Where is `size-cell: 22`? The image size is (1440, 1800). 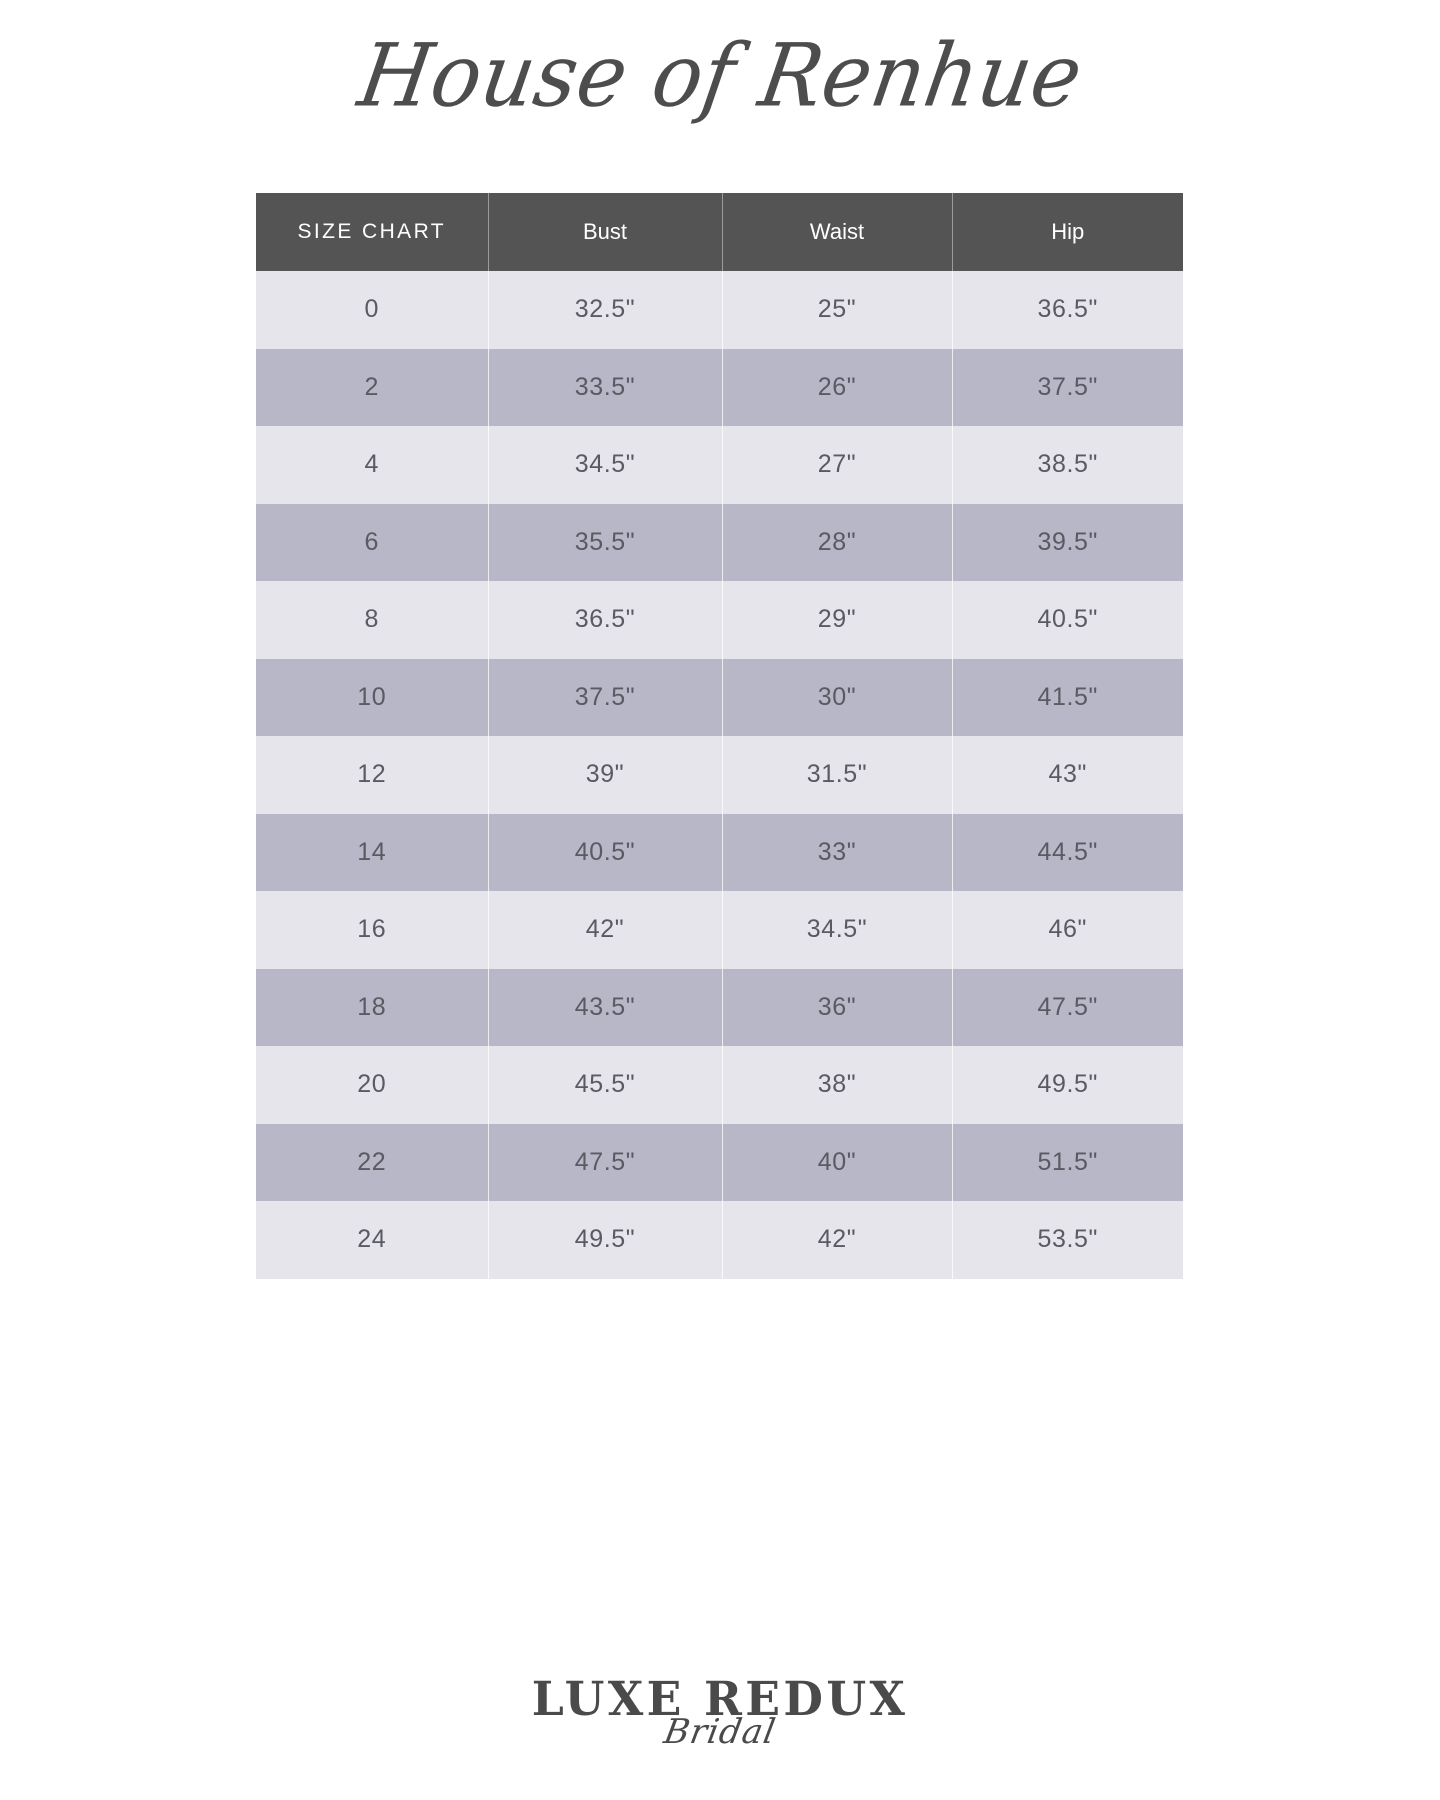 size-cell: 22 is located at coordinates (372, 1162).